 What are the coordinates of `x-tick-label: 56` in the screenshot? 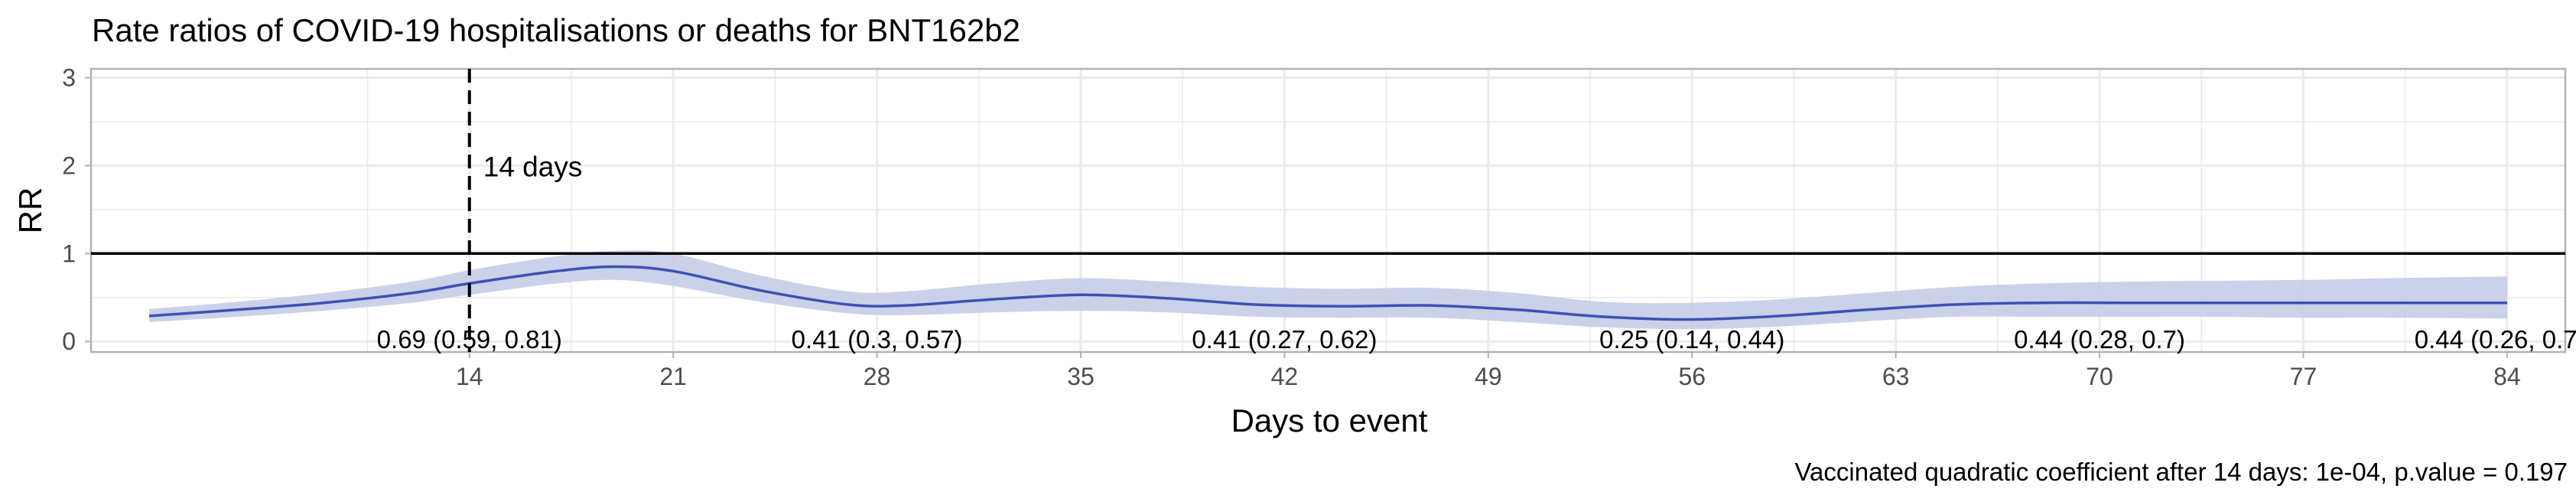 It's located at (1692, 376).